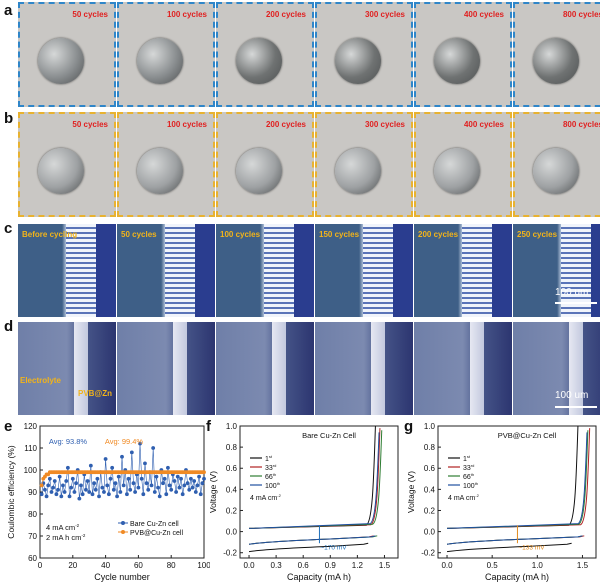  Describe the element at coordinates (438, 234) in the screenshot. I see `row-c-label-4: 200 cycles` at that location.